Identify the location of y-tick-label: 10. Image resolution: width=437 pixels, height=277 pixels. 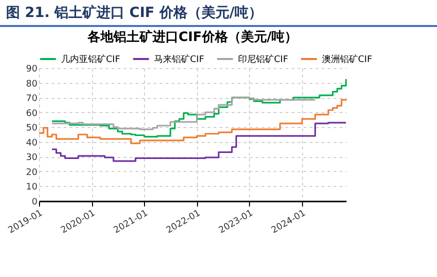
(32, 187).